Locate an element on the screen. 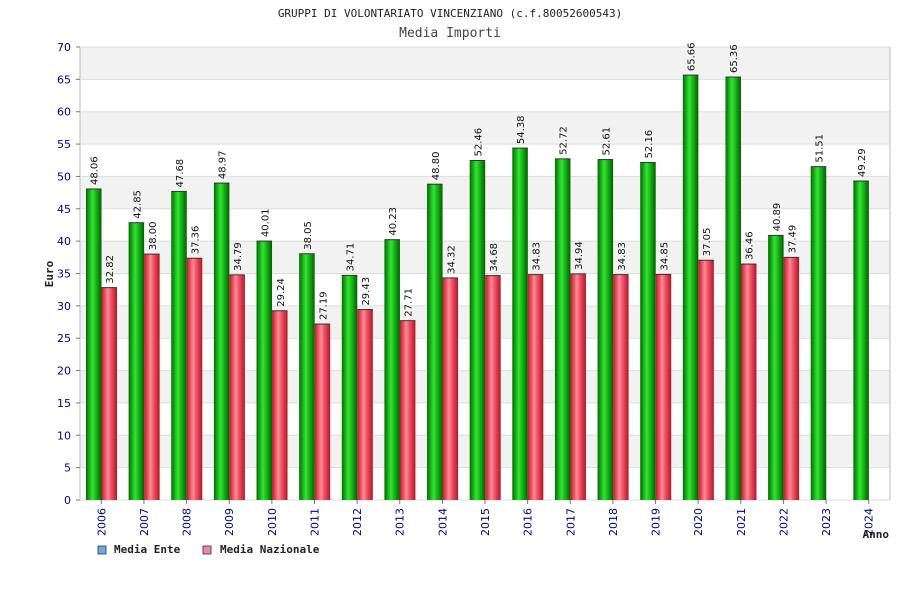  bar-value-label: 47.68 is located at coordinates (180, 173).